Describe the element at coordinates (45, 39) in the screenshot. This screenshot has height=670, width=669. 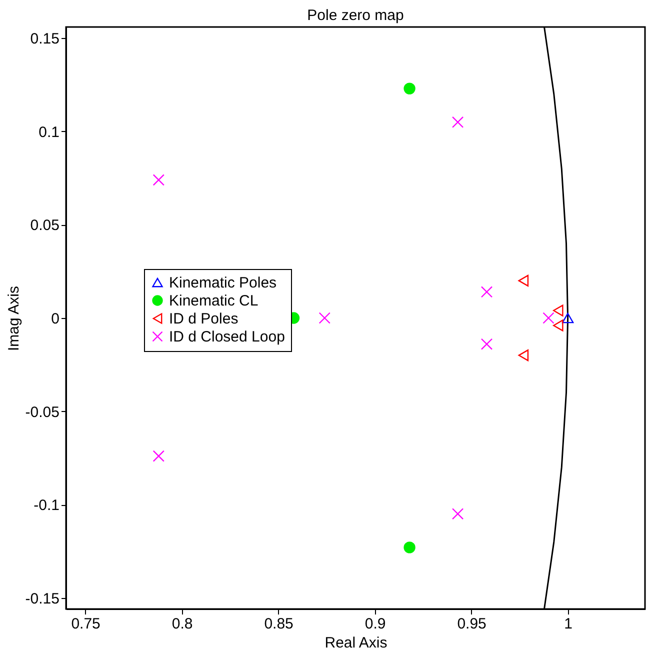
I see `y-tick-label: 0.15` at that location.